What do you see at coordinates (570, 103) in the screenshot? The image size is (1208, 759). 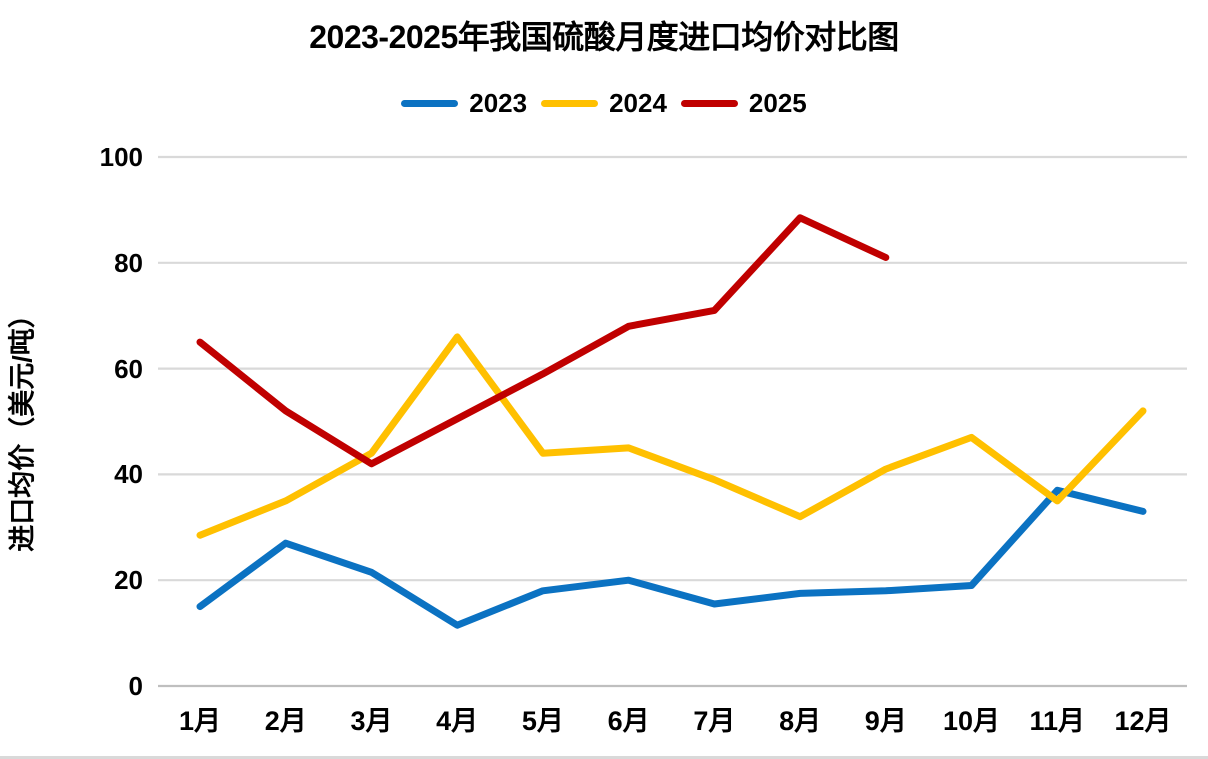 I see `legend-line-swatch-2024` at bounding box center [570, 103].